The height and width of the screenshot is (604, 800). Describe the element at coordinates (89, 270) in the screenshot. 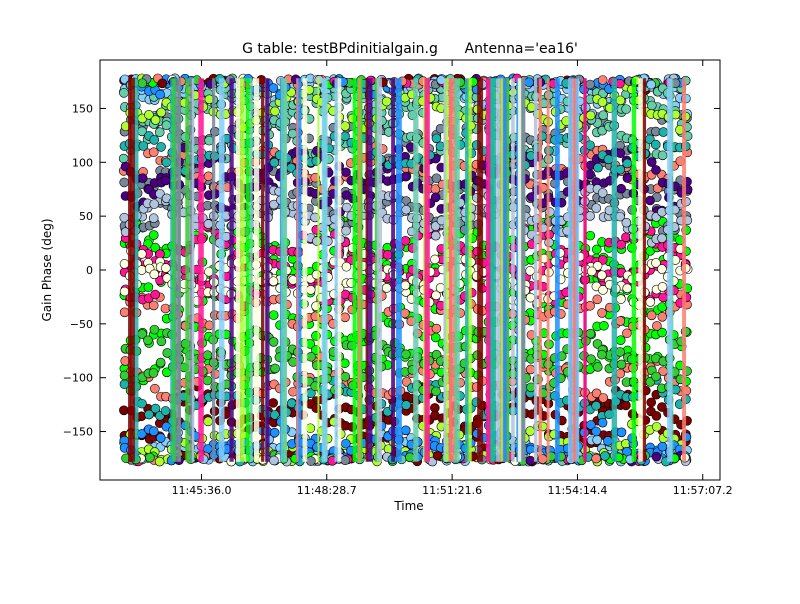

I see `y-tick-label: 0` at that location.